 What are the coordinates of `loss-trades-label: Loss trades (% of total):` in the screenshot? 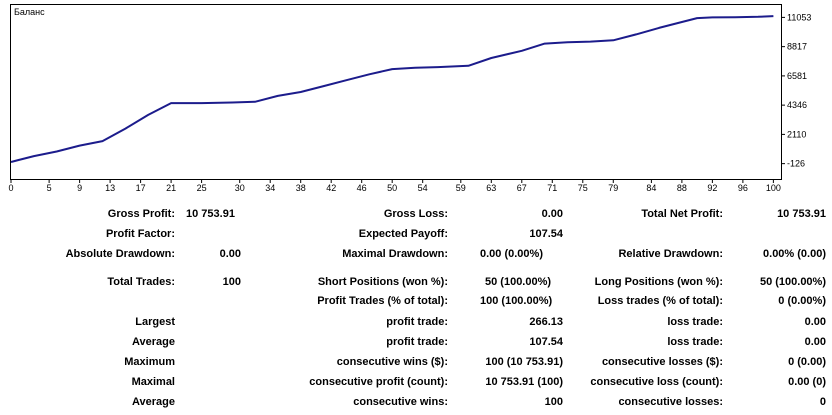 It's located at (660, 301).